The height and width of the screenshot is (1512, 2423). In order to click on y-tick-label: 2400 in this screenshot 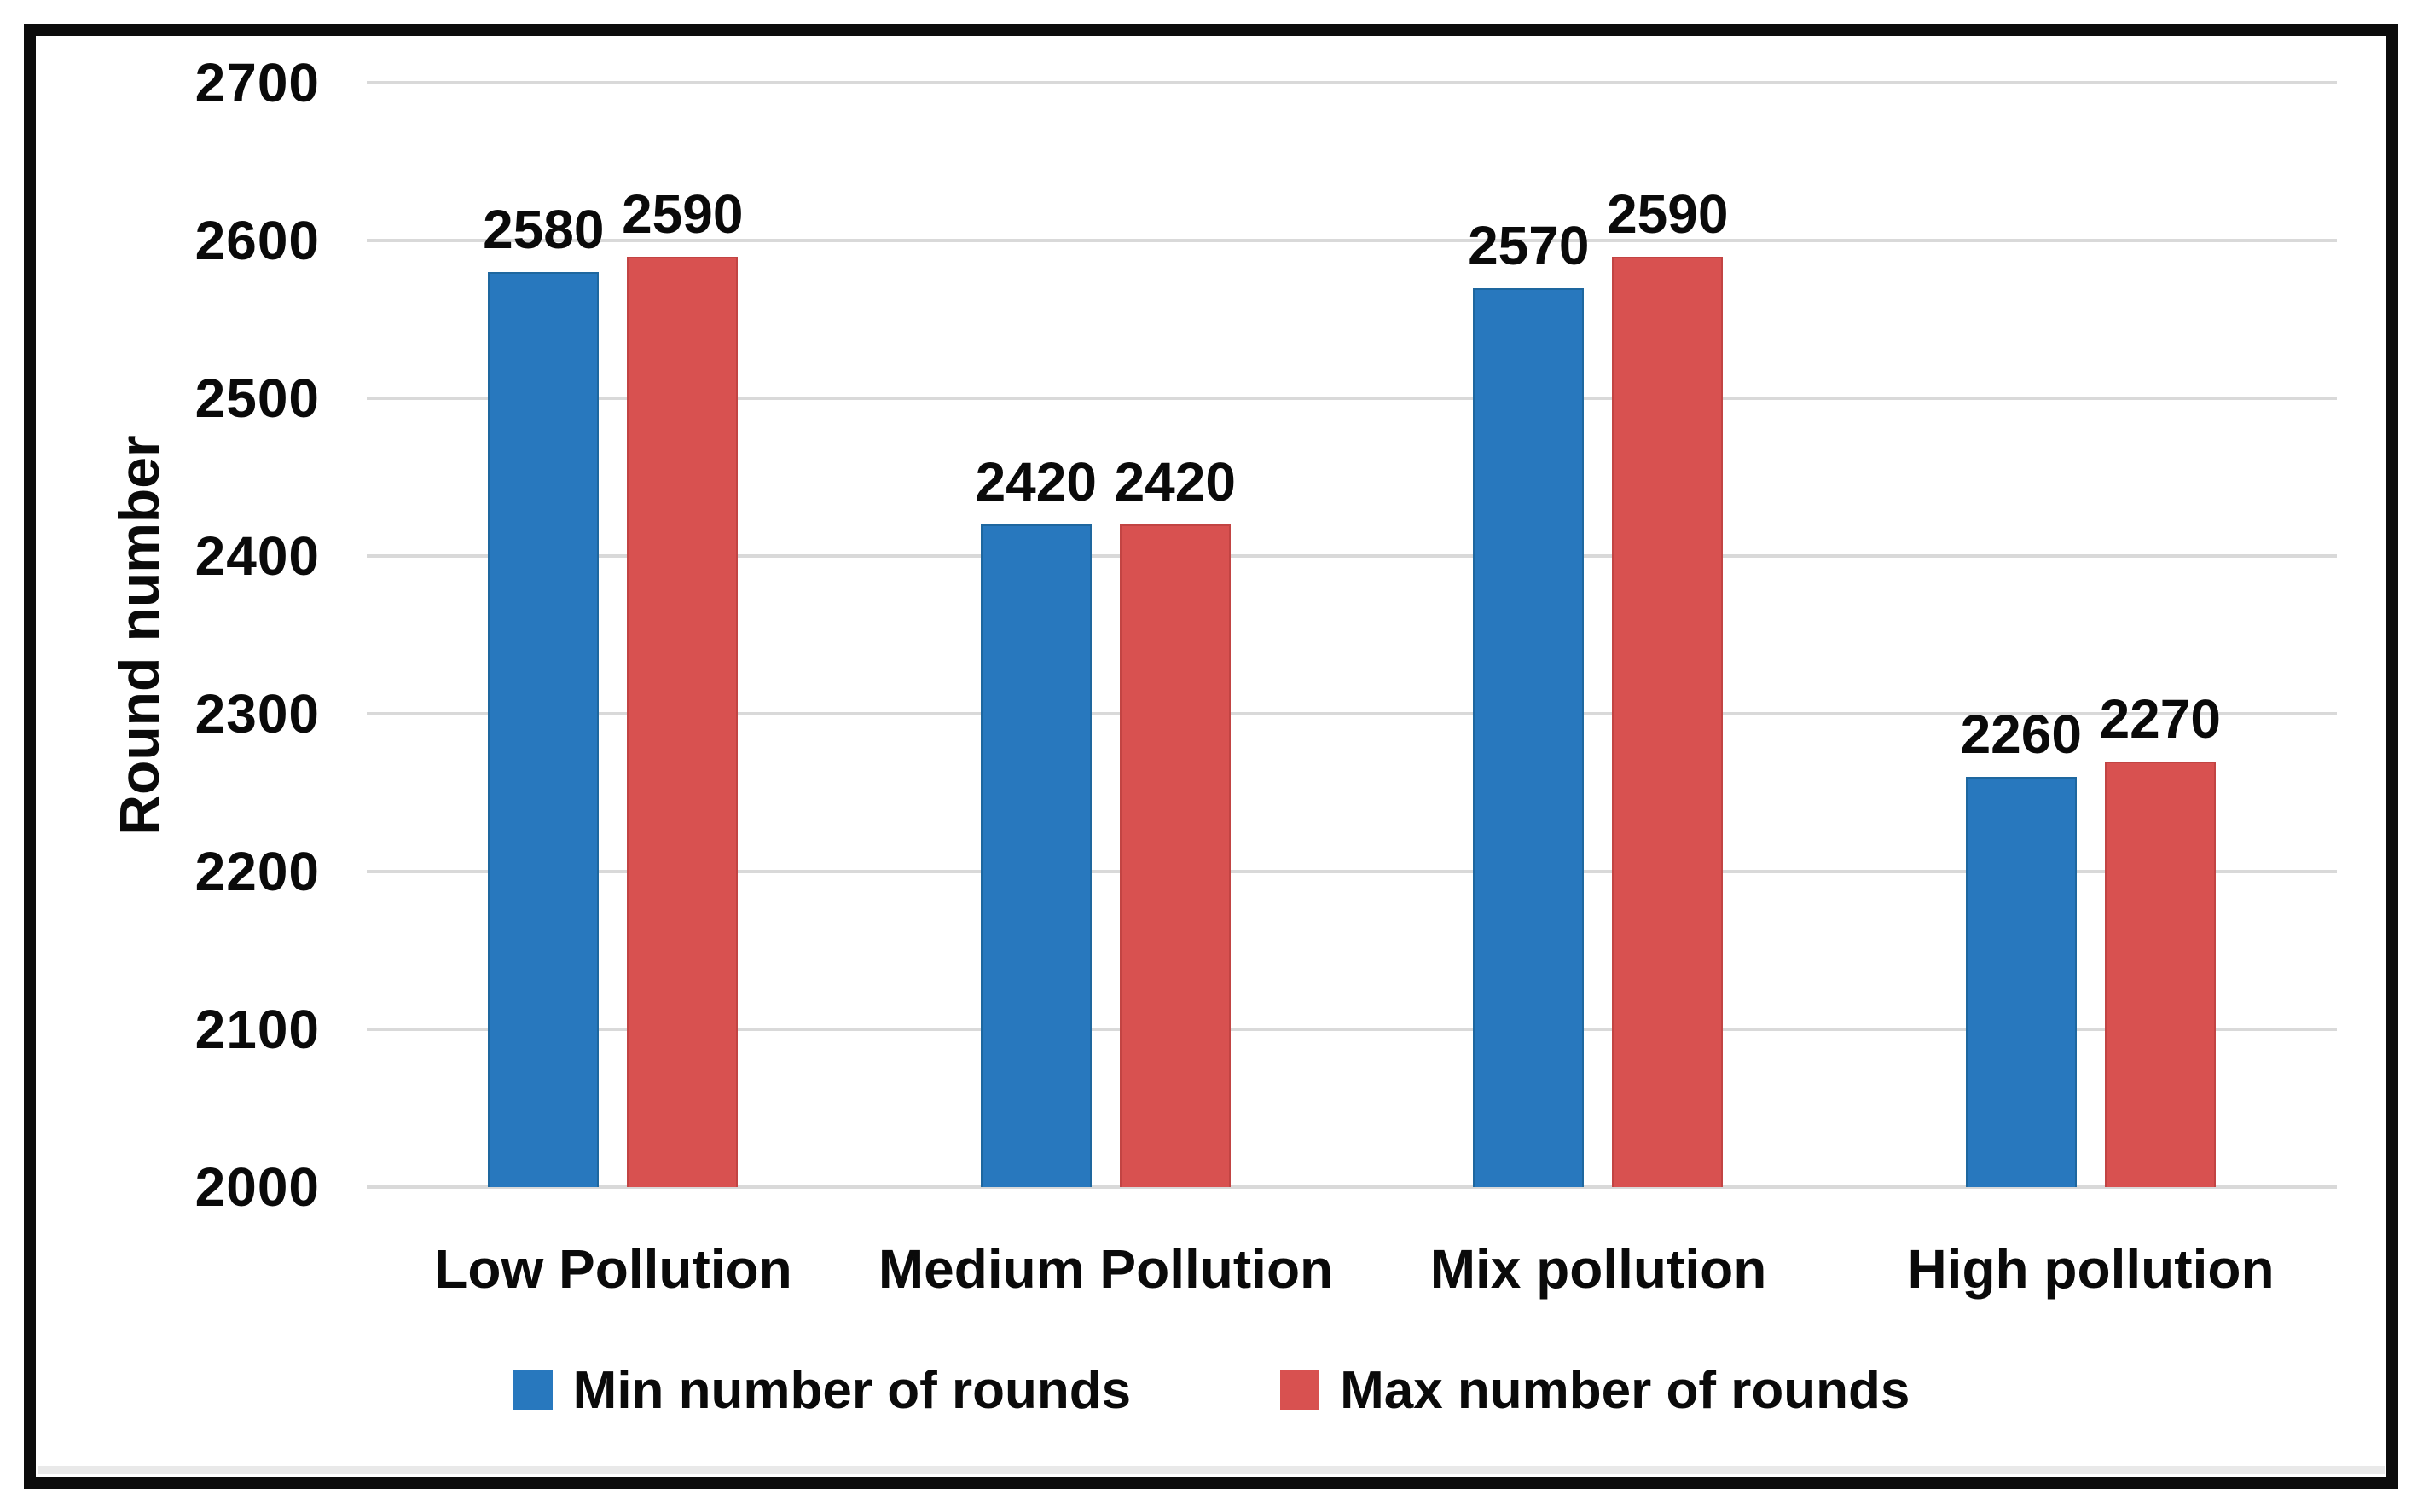, I will do `click(257, 556)`.